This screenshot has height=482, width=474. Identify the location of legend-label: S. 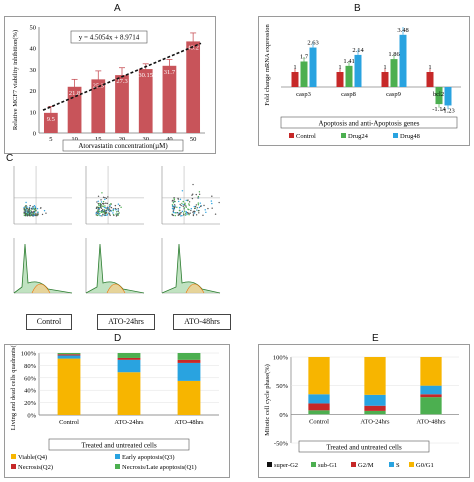
(398, 465).